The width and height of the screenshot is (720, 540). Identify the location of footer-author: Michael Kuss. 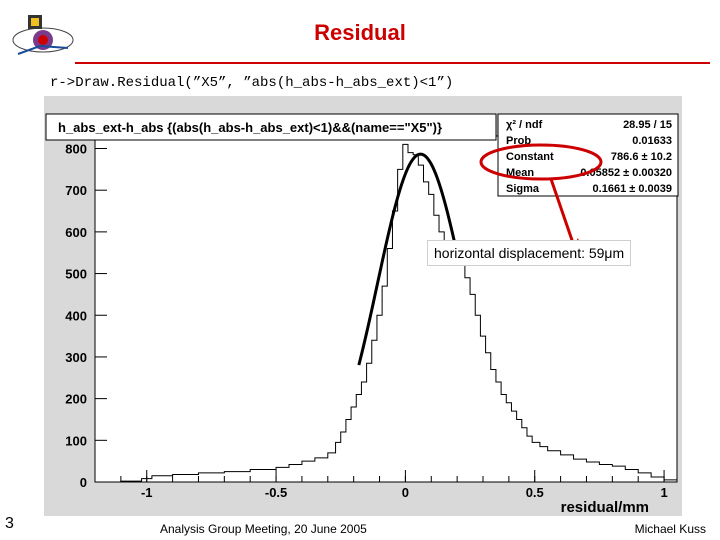
(670, 529).